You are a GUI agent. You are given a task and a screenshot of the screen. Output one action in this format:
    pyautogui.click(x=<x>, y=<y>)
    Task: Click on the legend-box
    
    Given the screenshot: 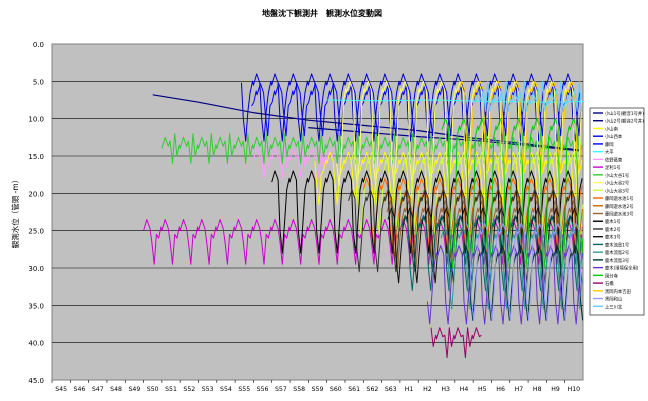 What is the action you would take?
    pyautogui.click(x=617, y=211)
    